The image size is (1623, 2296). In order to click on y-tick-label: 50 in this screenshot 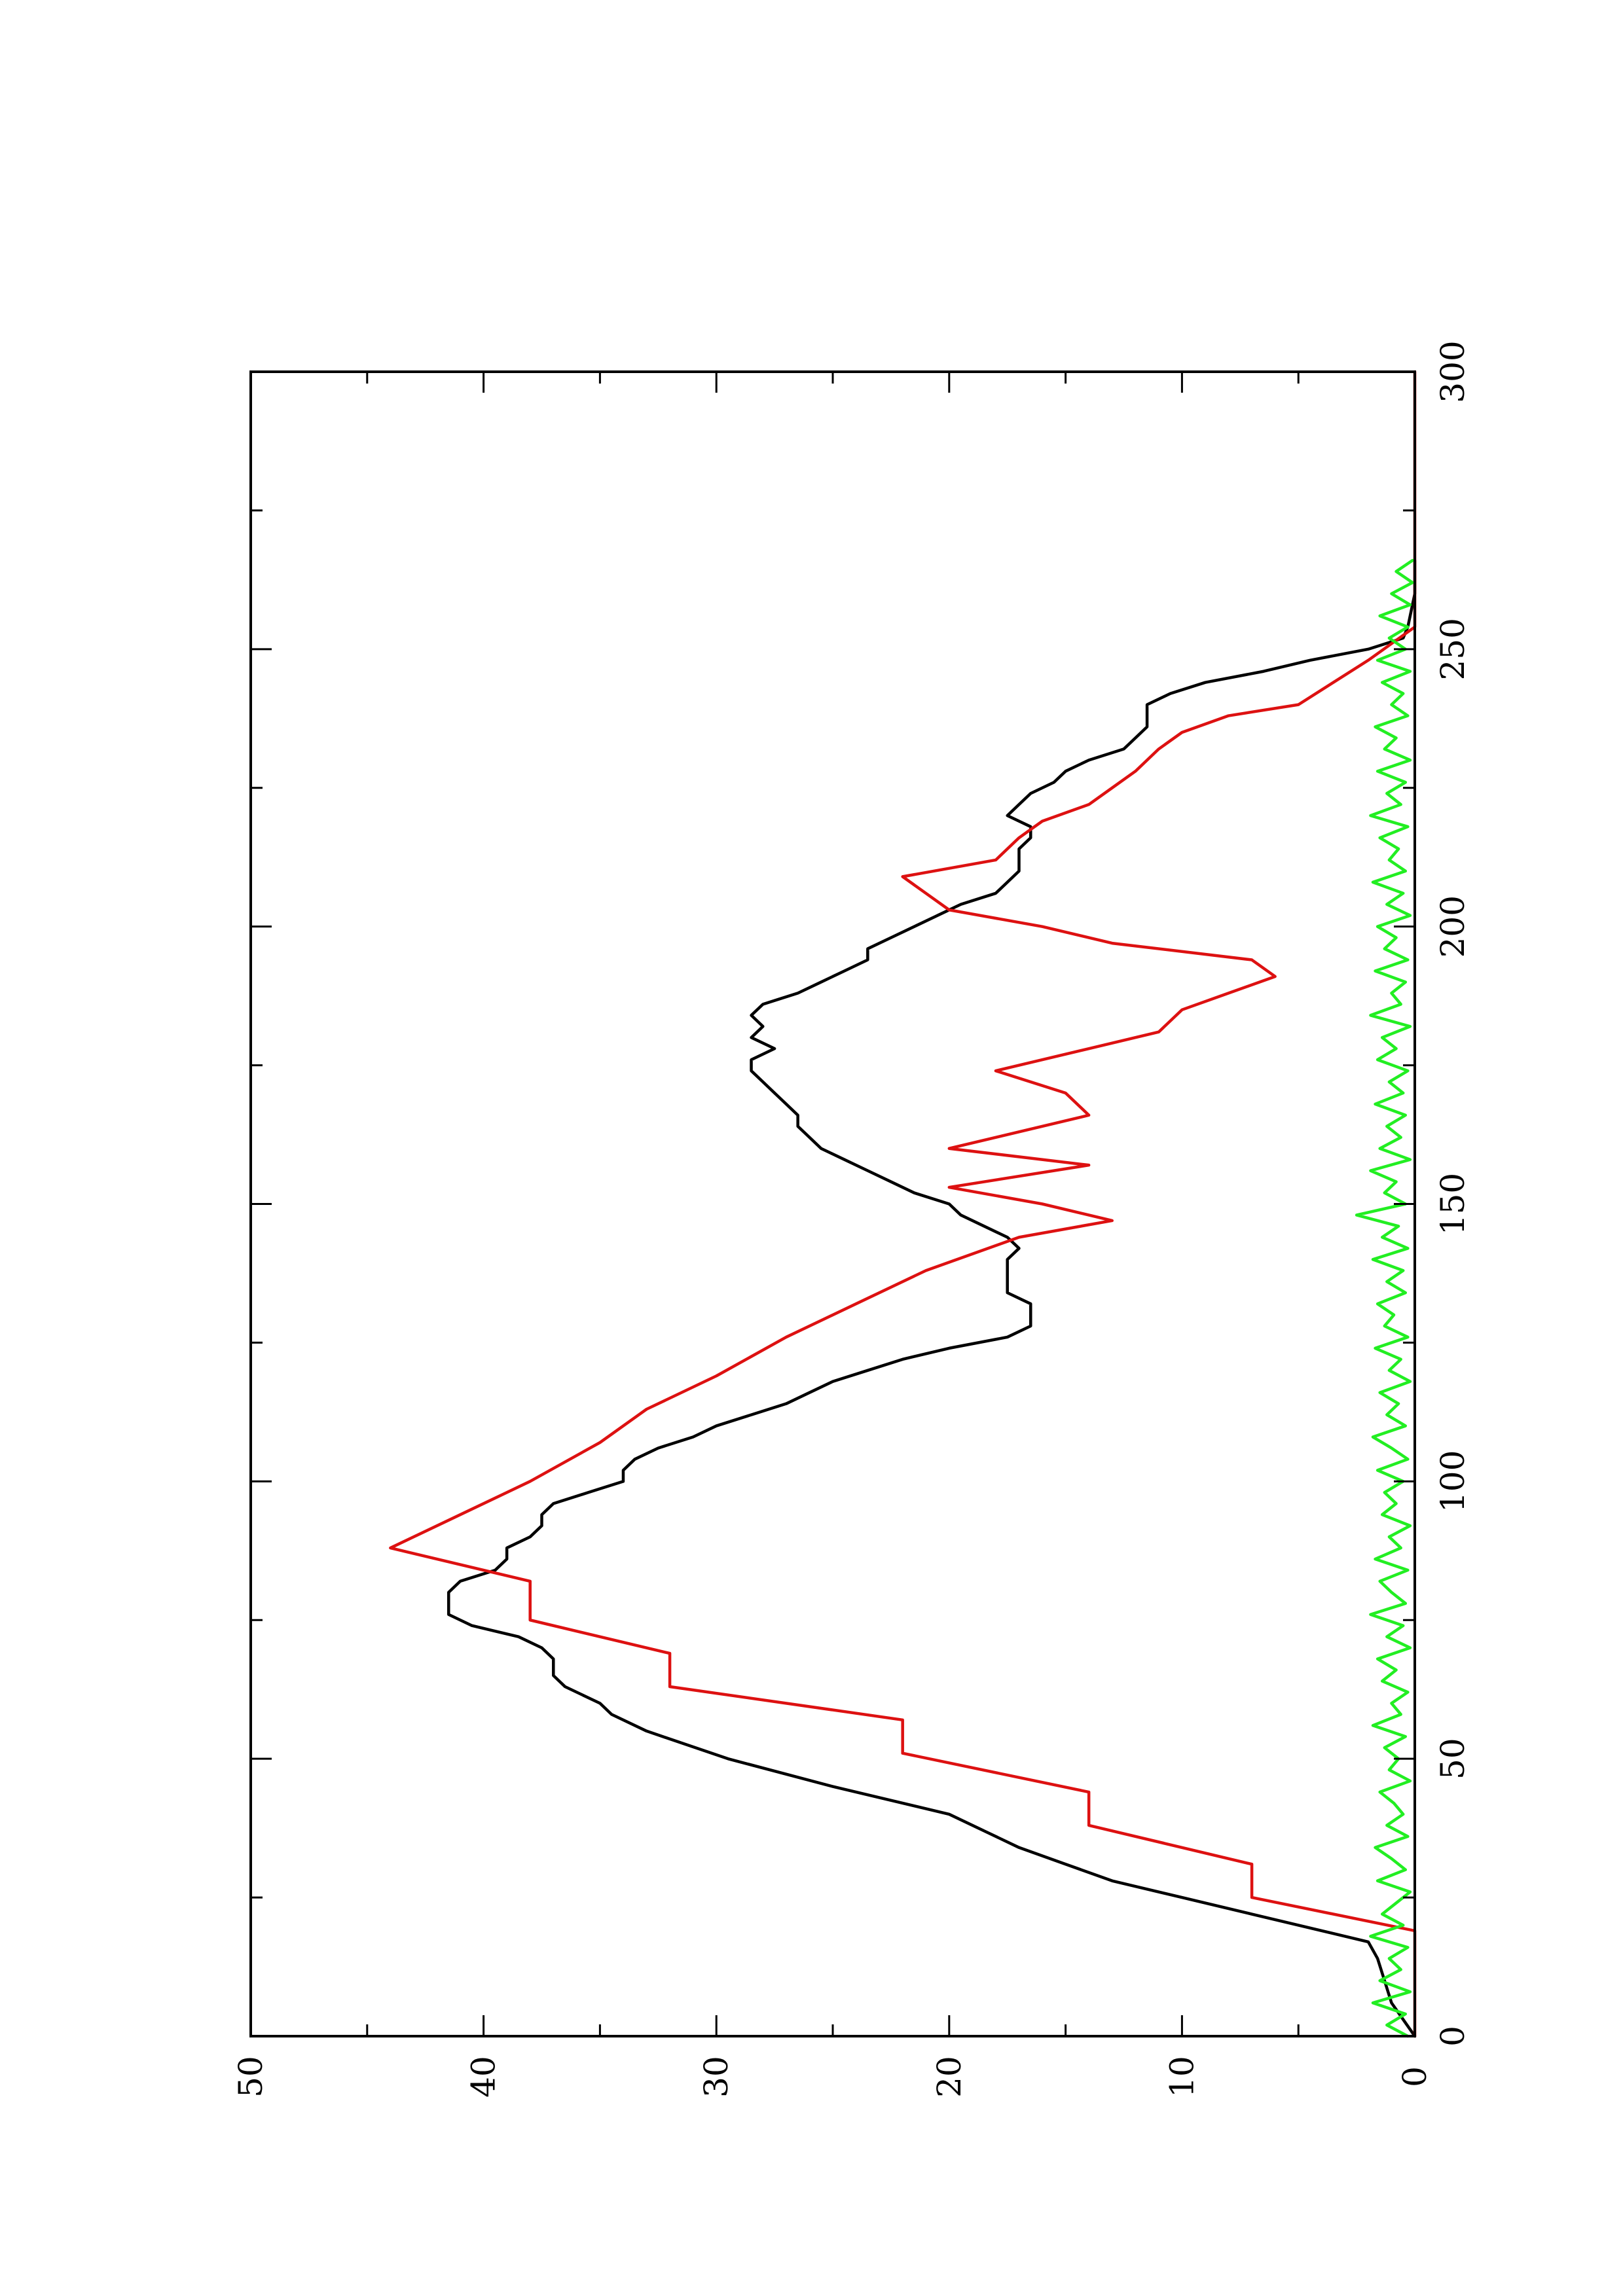, I will do `click(251, 2077)`.